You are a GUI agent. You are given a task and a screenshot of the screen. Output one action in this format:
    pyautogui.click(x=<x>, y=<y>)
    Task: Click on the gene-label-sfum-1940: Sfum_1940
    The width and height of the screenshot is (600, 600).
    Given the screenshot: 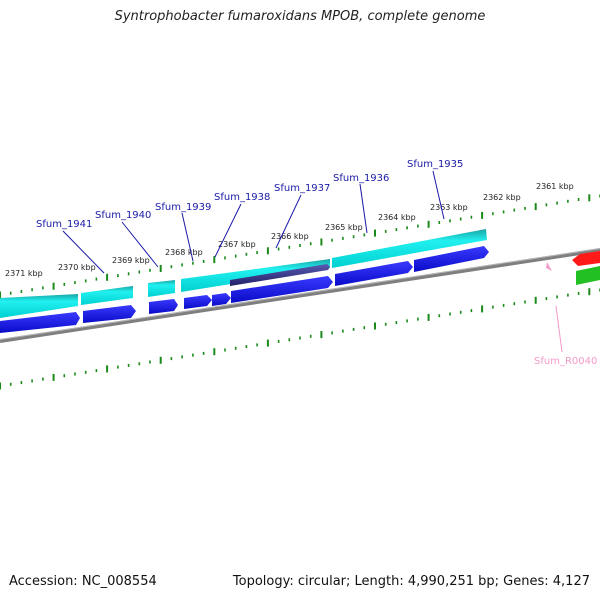 What is the action you would take?
    pyautogui.click(x=123, y=215)
    